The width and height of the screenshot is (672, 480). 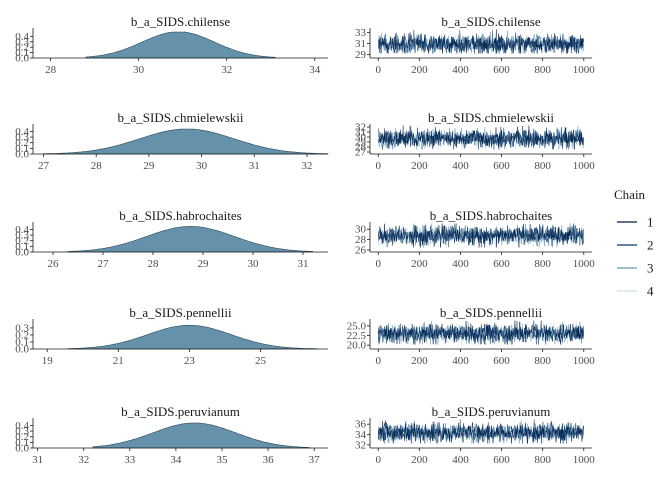 What do you see at coordinates (491, 117) in the screenshot?
I see `trace-title: b_a_SIDS.chmielewskii` at bounding box center [491, 117].